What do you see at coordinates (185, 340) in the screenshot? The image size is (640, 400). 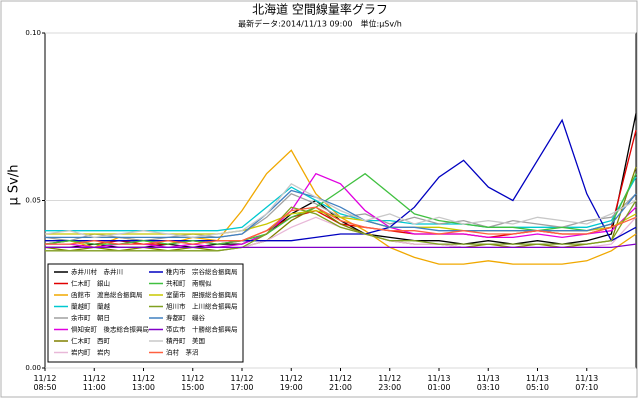 I see `legend-label: 積丹町 美国` at bounding box center [185, 340].